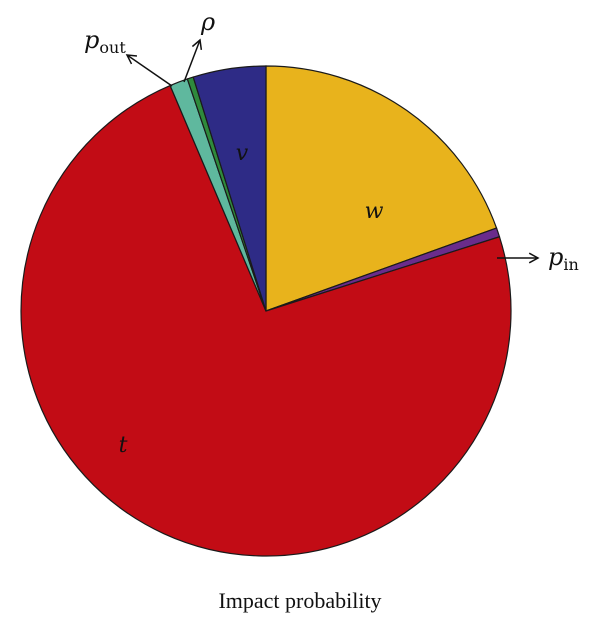  I want to click on label-rho-arrowhead, so click(197, 44).